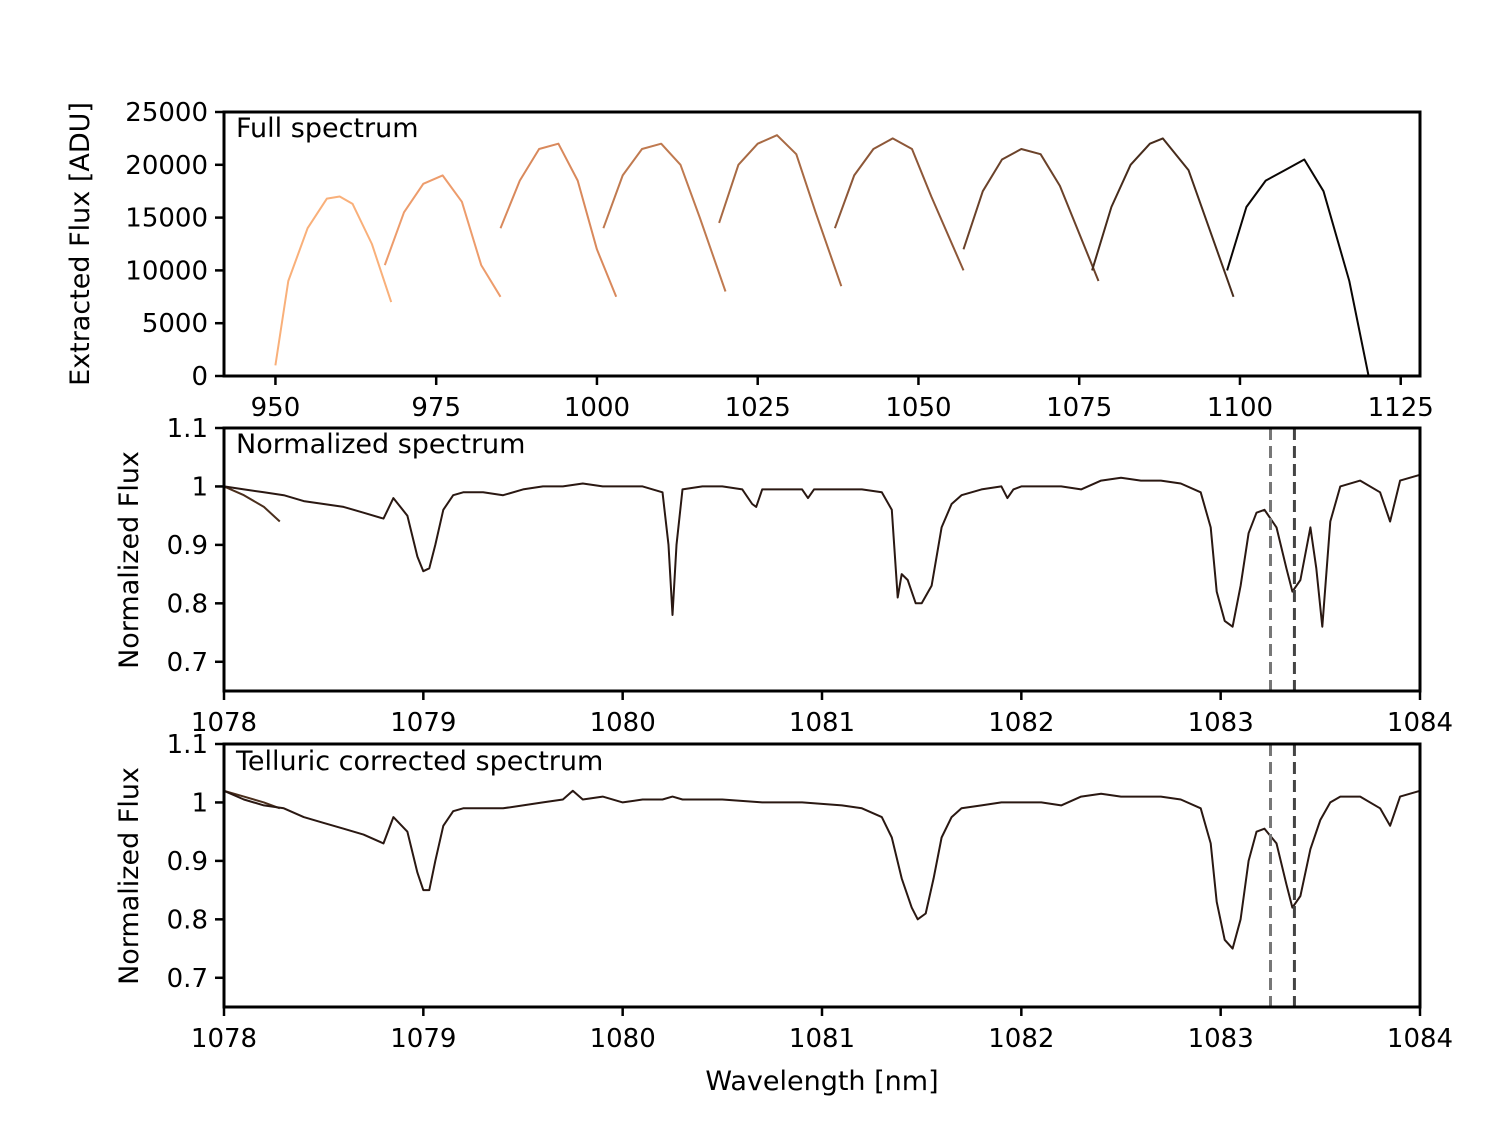 This screenshot has height=1121, width=1495. What do you see at coordinates (1221, 1039) in the screenshot?
I see `telluric-spectrum-xtick-label-1083: 1083` at bounding box center [1221, 1039].